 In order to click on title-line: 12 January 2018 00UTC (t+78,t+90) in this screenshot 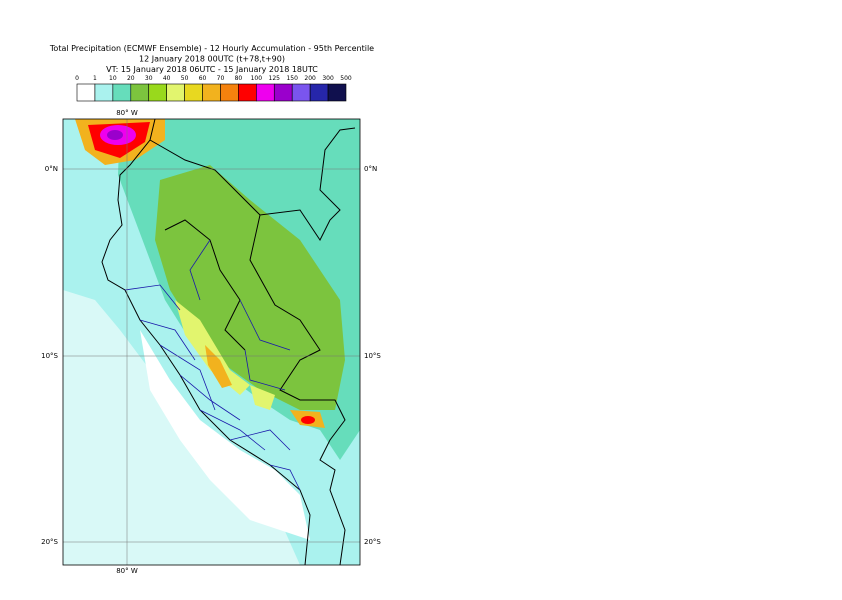, I will do `click(212, 59)`.